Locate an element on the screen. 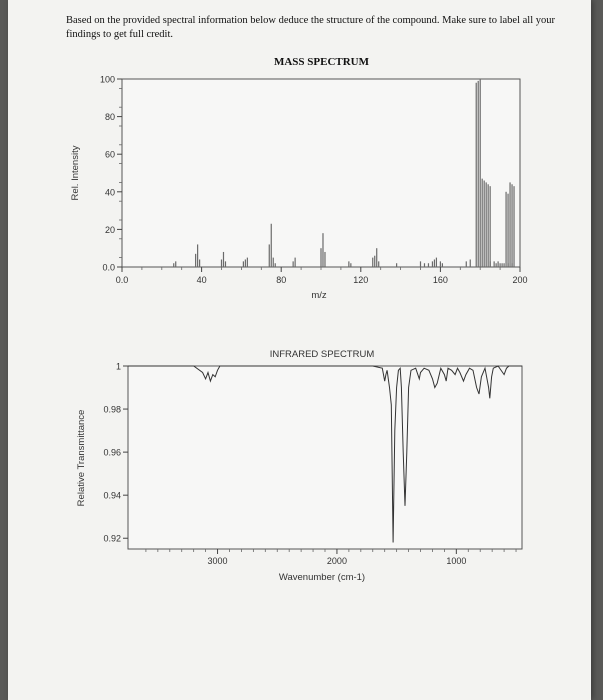  ir-y-tick-label: 0.92 is located at coordinates (112, 539).